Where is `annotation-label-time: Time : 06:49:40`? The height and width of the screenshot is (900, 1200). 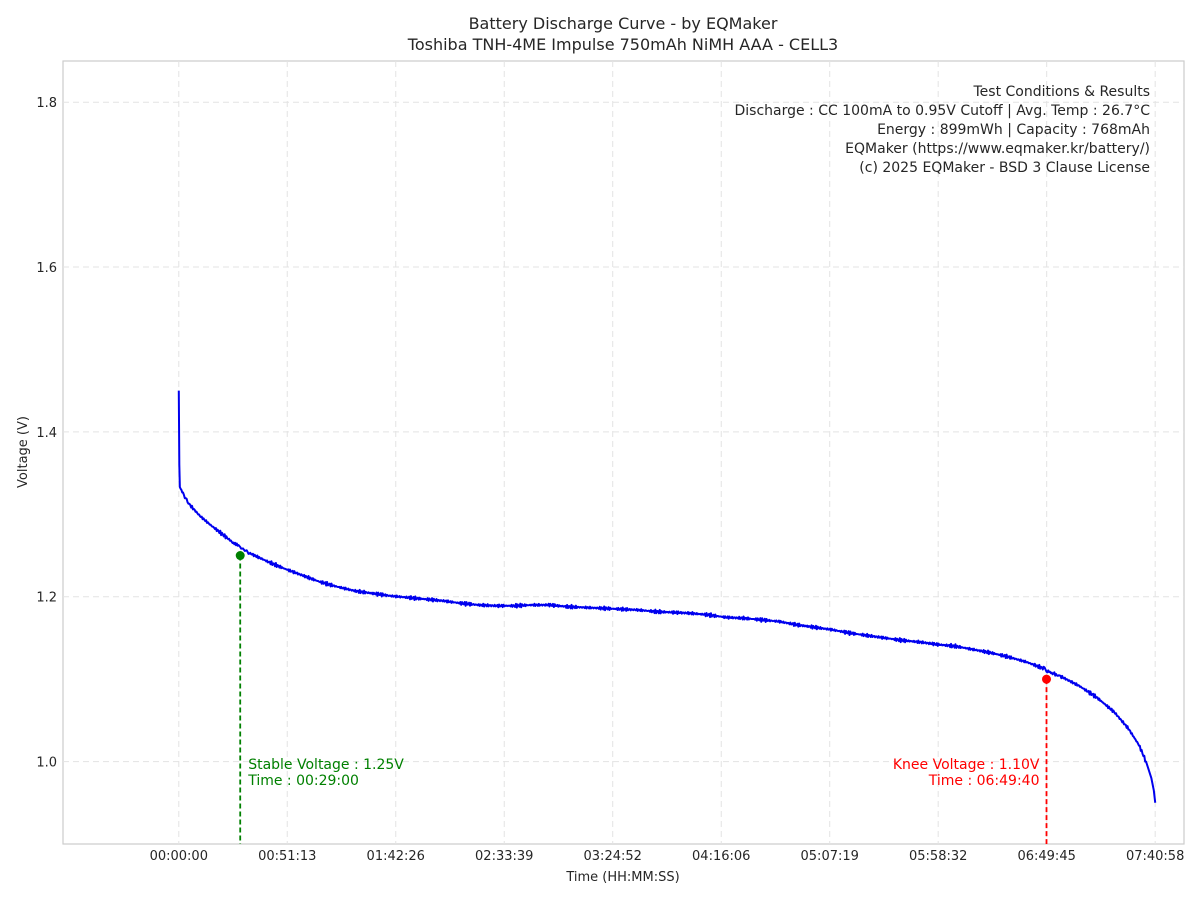 annotation-label-time: Time : 06:49:40 is located at coordinates (984, 781).